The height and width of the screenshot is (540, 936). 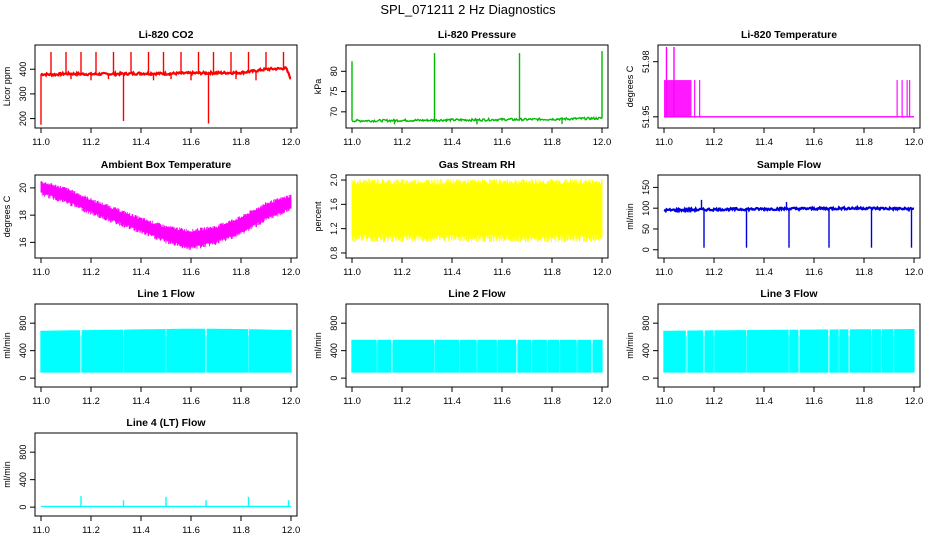 What do you see at coordinates (334, 112) in the screenshot?
I see `y-tick-label: 70` at bounding box center [334, 112].